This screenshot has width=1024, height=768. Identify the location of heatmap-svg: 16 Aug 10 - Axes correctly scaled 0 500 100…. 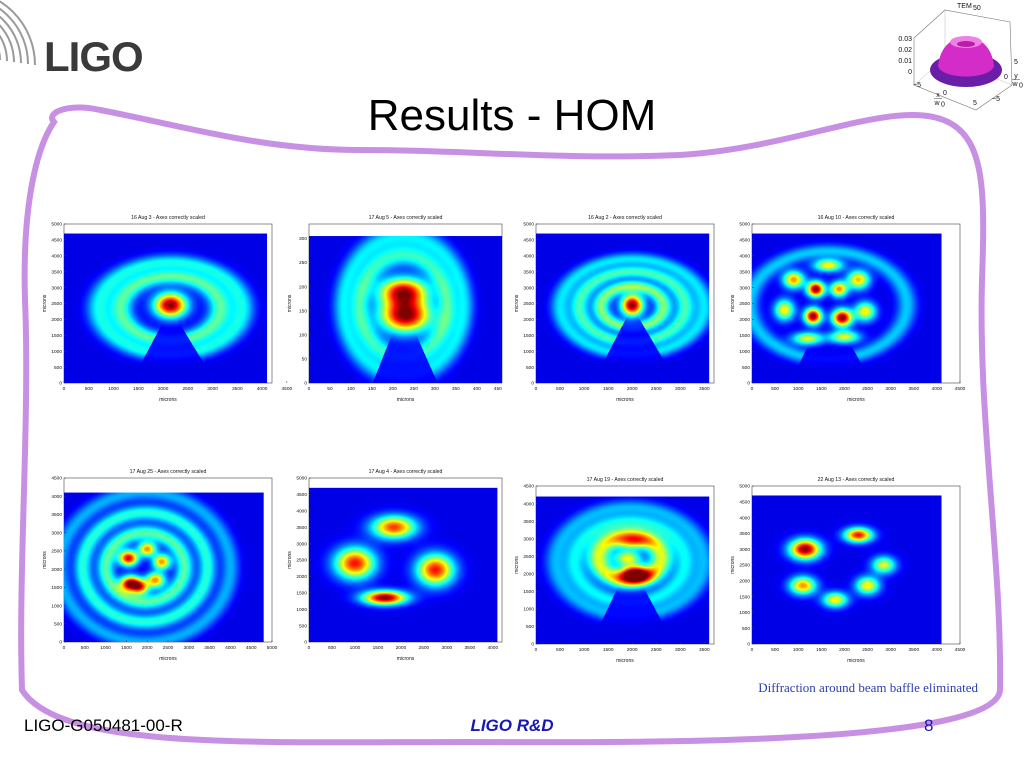
(848, 309).